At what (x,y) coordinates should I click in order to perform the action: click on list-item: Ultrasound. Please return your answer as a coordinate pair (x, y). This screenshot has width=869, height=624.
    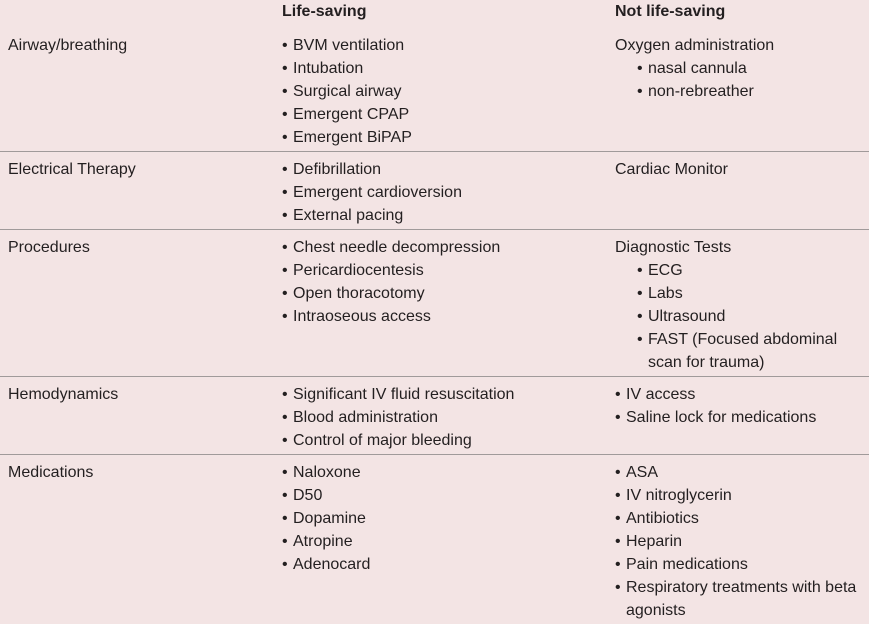
    Looking at the image, I should click on (751, 316).